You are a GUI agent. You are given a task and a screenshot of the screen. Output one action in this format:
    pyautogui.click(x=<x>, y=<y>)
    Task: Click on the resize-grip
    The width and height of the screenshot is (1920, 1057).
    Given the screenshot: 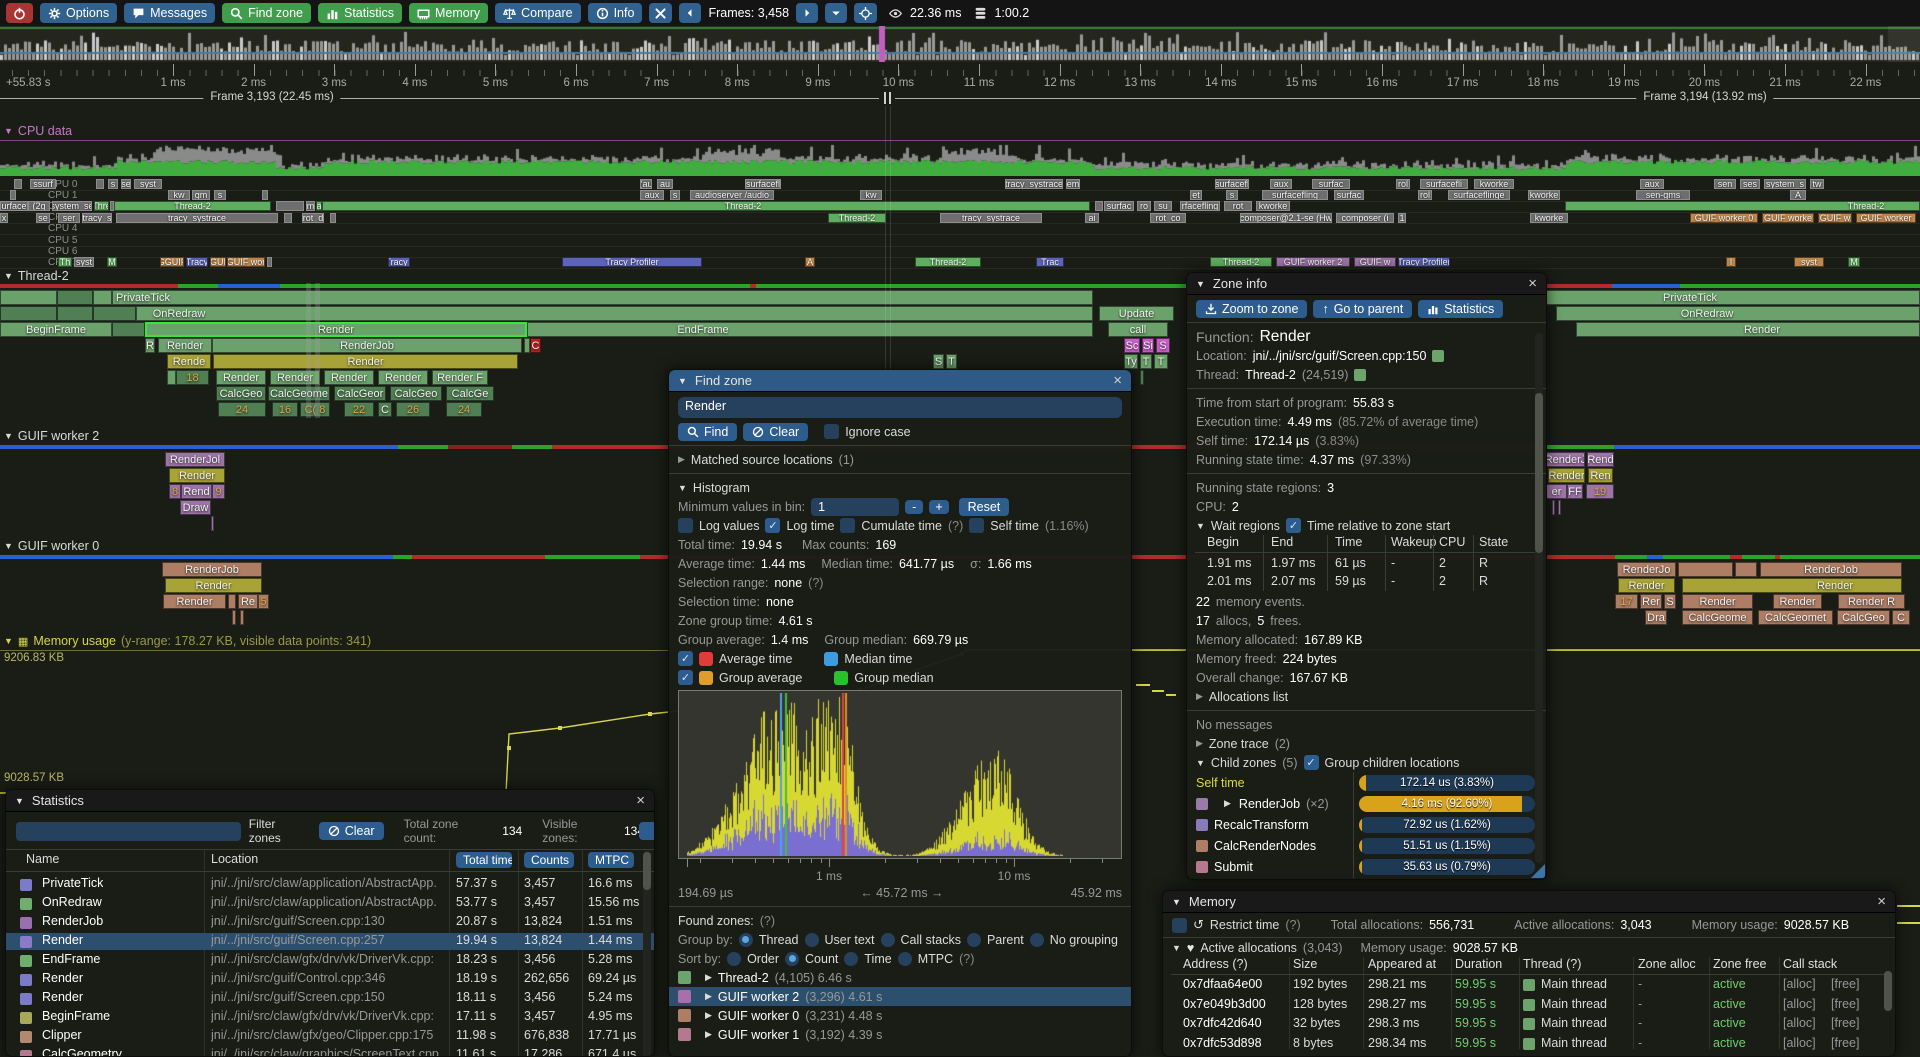 What is the action you would take?
    pyautogui.click(x=1538, y=871)
    